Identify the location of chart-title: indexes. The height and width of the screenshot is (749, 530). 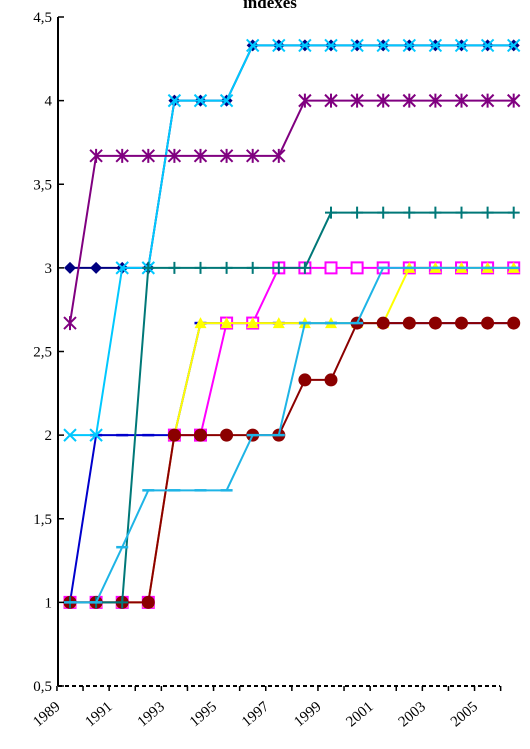
(270, 6).